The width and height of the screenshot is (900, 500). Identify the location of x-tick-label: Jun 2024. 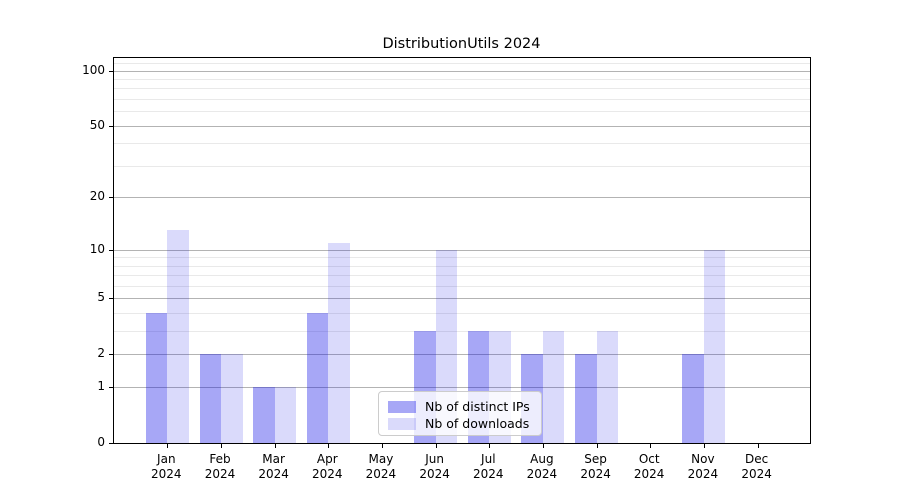
(435, 467).